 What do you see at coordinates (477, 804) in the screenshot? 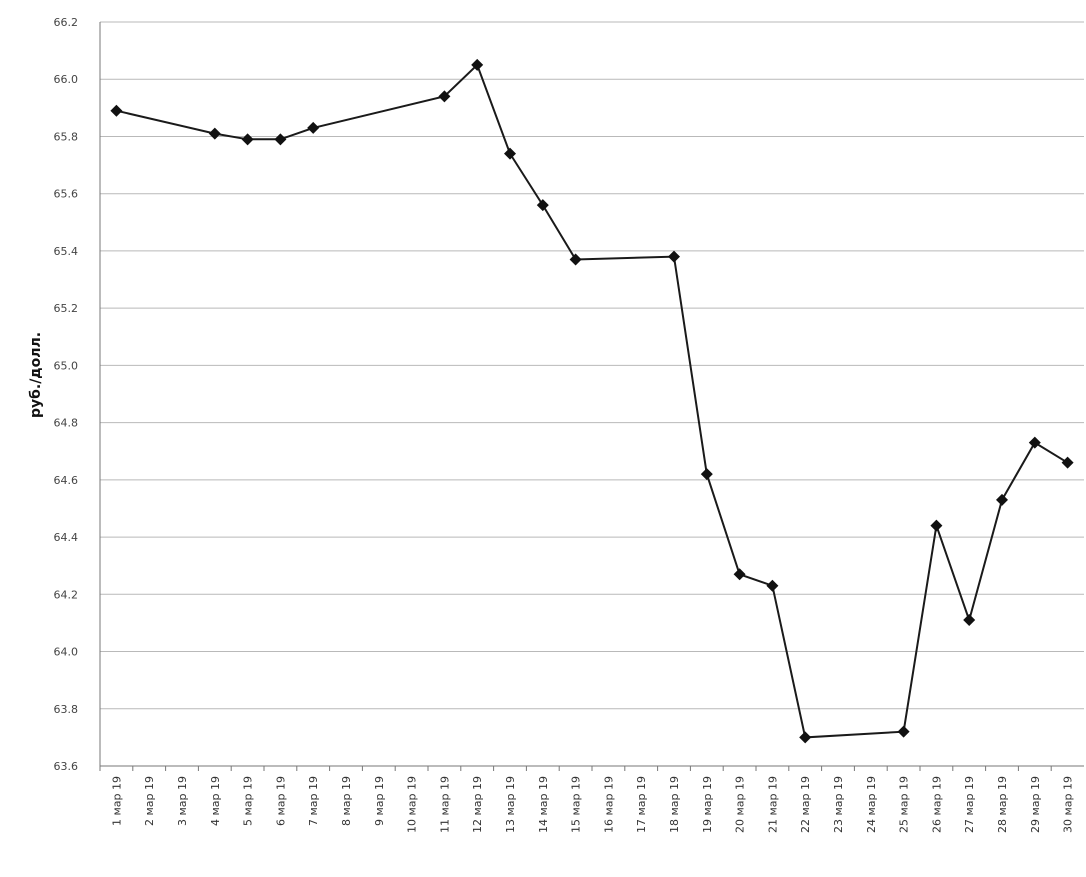
I see `x-tick-label: 12 мар 19` at bounding box center [477, 804].